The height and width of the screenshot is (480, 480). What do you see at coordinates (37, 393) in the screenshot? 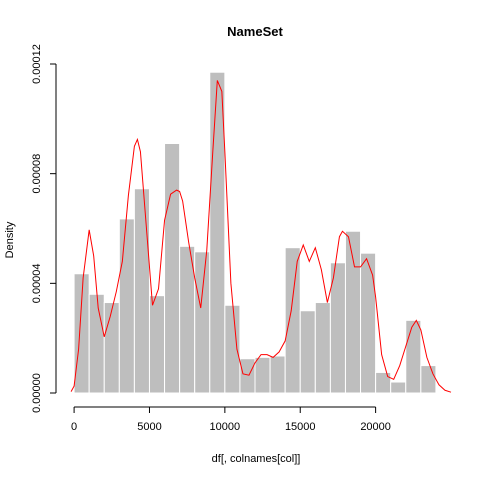
I see `y-tick-label: 0.00000` at bounding box center [37, 393].